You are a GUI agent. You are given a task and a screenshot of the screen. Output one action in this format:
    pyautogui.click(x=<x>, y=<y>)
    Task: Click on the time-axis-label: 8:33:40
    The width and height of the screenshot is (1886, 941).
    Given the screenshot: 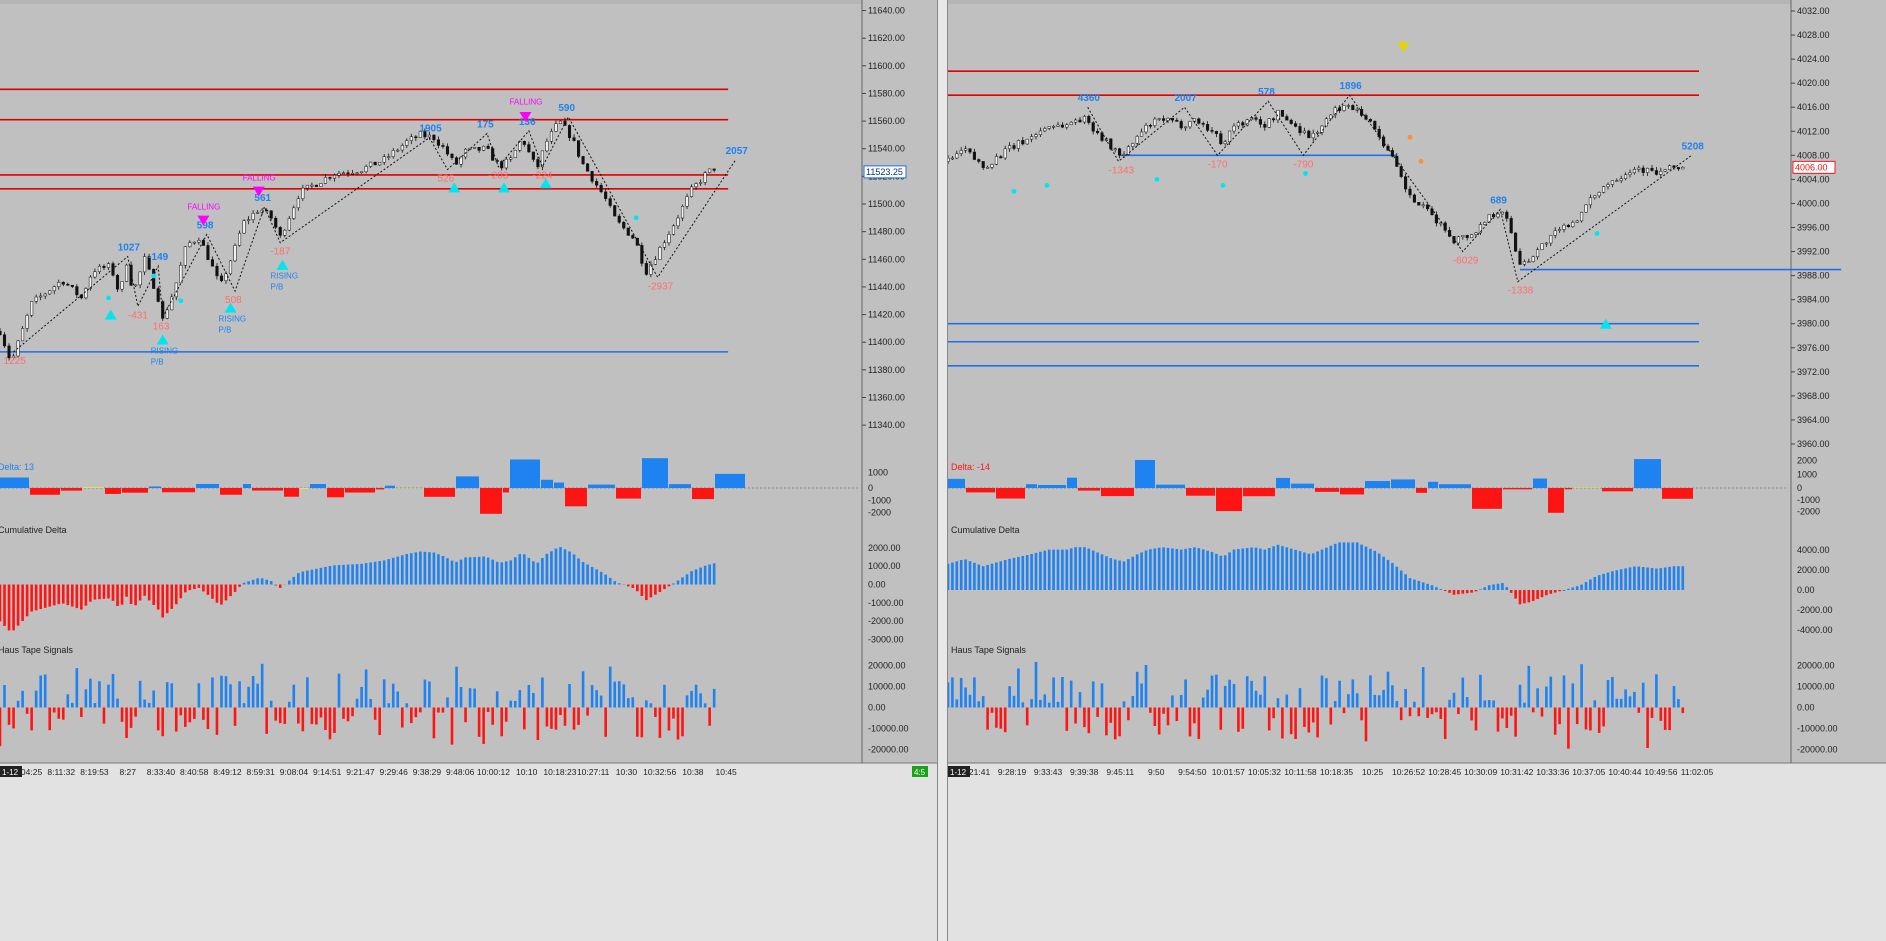 What is the action you would take?
    pyautogui.click(x=161, y=772)
    